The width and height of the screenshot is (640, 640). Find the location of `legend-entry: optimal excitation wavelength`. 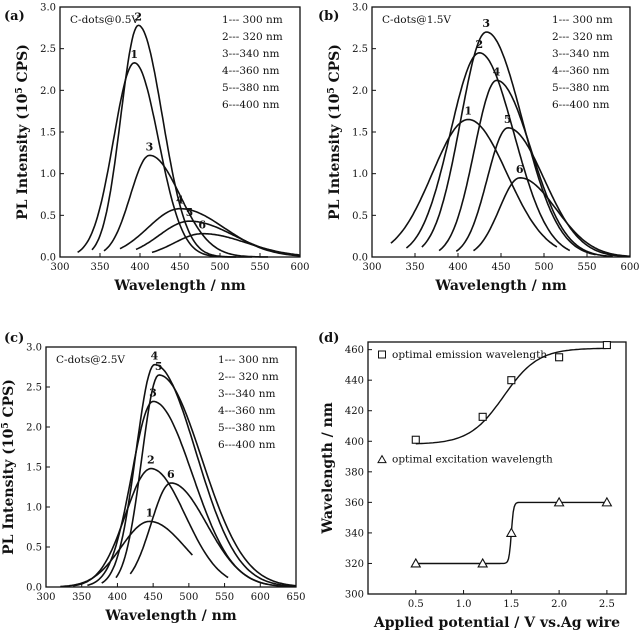

legend-entry: optimal excitation wavelength is located at coordinates (472, 460).